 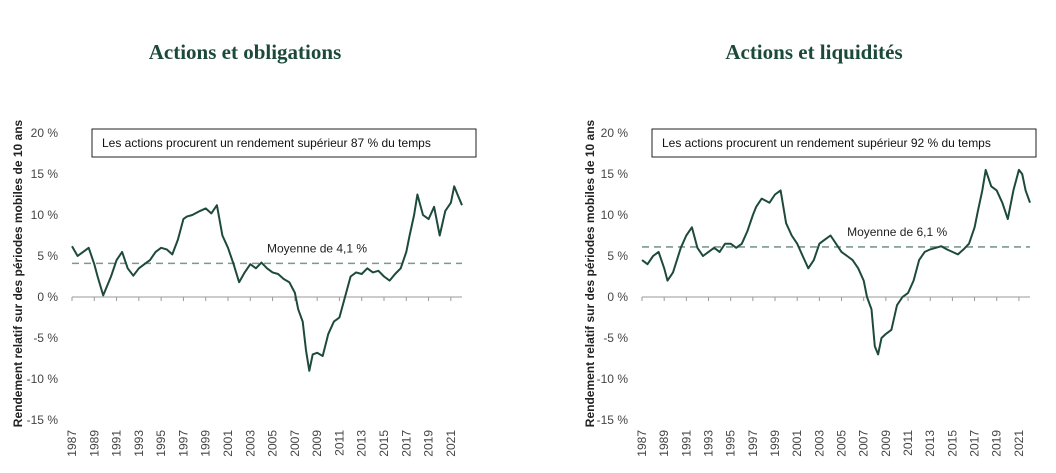 I want to click on left-y-tick-label: 10 %, so click(x=45, y=215).